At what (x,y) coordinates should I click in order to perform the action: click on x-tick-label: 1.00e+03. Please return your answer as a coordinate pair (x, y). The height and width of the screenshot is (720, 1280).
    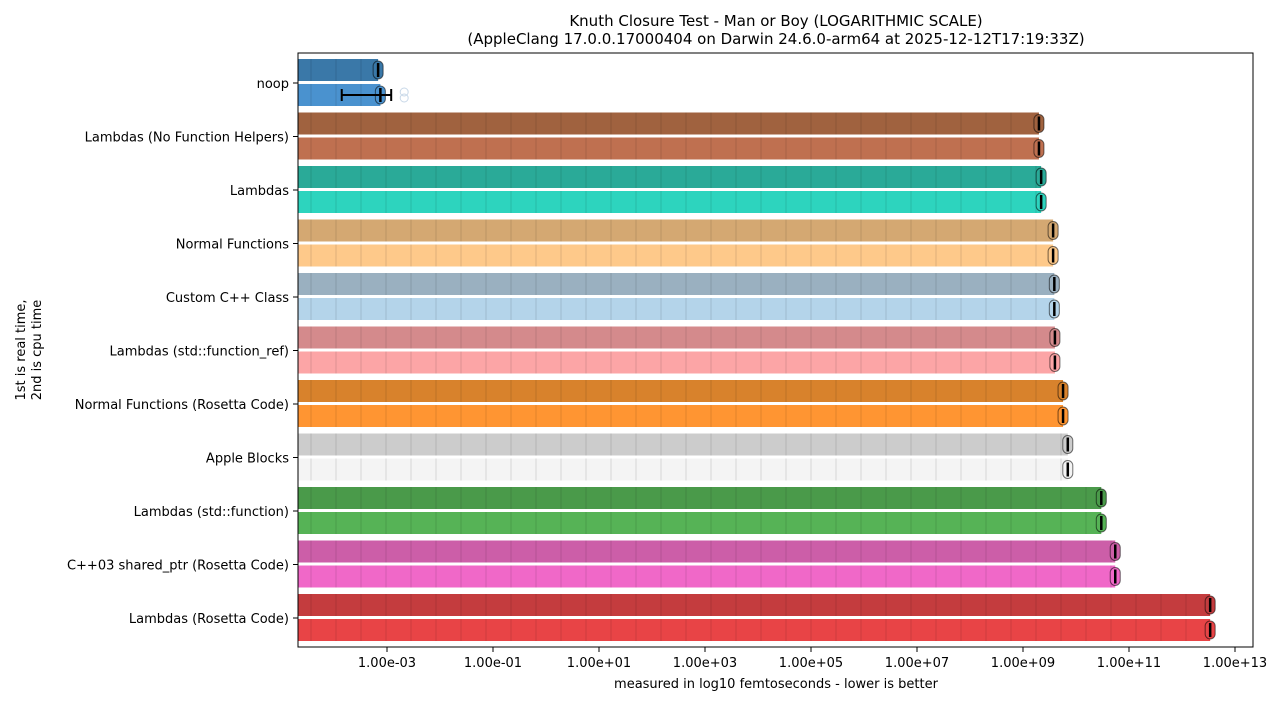
    Looking at the image, I should click on (705, 663).